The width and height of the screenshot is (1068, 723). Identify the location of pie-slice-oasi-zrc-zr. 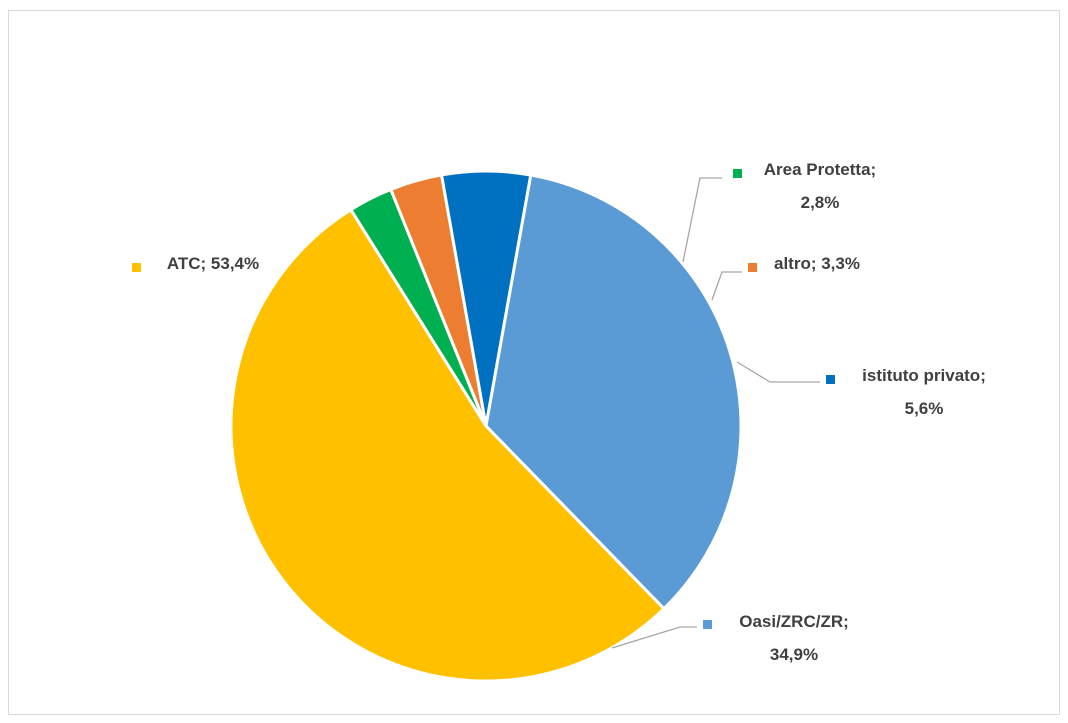
(613, 392).